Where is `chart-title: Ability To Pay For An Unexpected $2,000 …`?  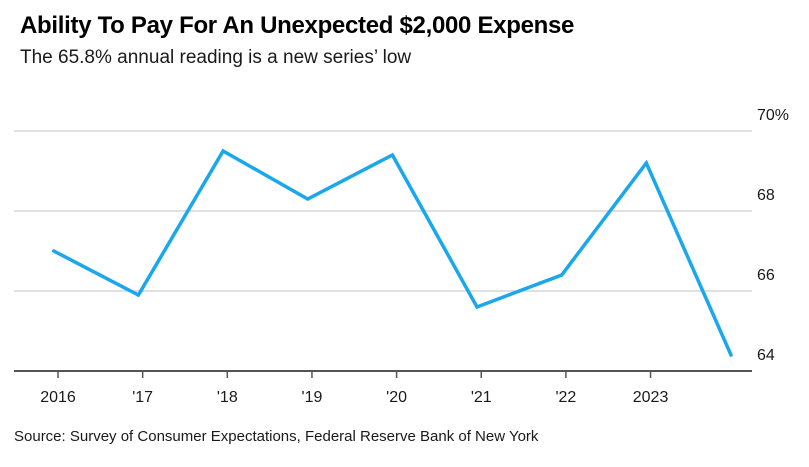
chart-title: Ability To Pay For An Unexpected $2,000 … is located at coordinates (297, 25).